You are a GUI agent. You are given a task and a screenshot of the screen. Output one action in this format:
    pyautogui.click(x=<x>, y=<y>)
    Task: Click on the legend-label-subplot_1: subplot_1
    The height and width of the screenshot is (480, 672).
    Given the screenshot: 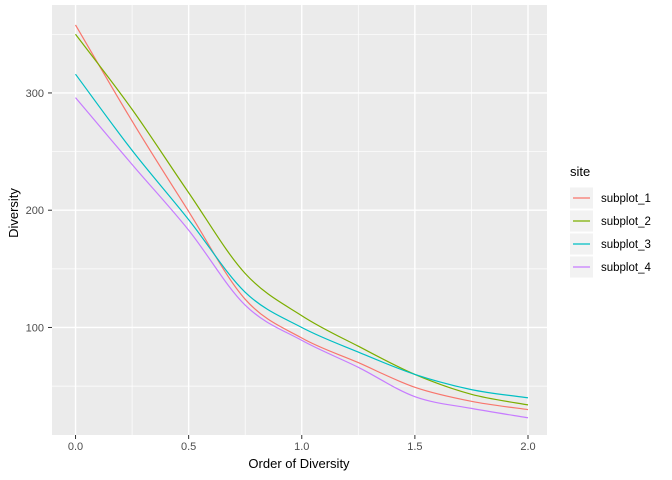 What is the action you would take?
    pyautogui.click(x=626, y=199)
    